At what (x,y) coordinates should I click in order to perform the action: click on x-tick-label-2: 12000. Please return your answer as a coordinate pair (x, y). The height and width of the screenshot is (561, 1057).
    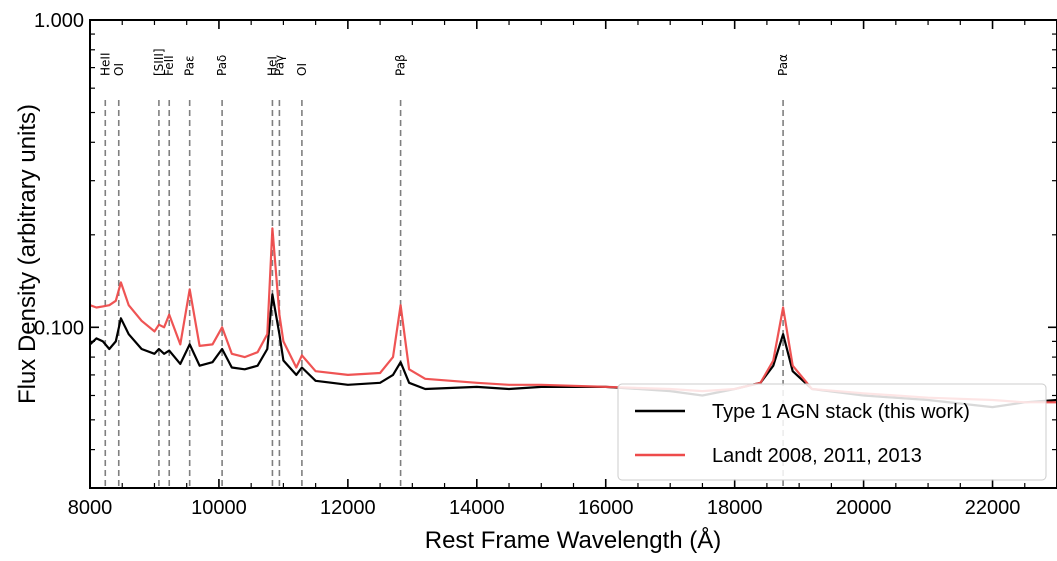
    Looking at the image, I should click on (348, 508).